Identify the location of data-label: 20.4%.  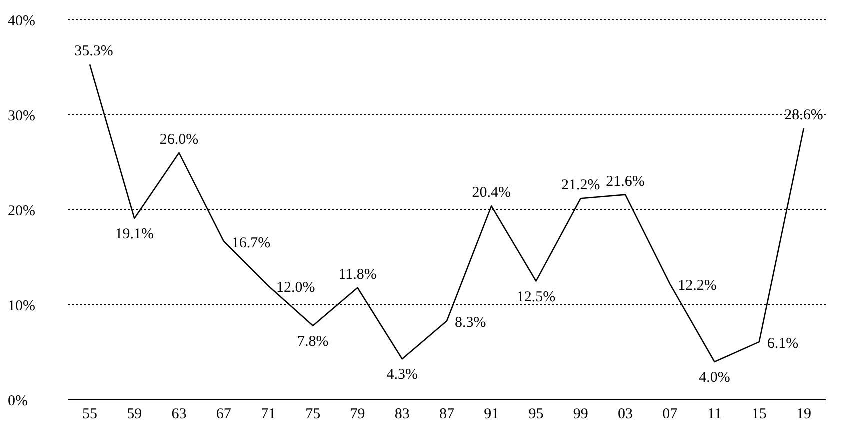
(491, 193).